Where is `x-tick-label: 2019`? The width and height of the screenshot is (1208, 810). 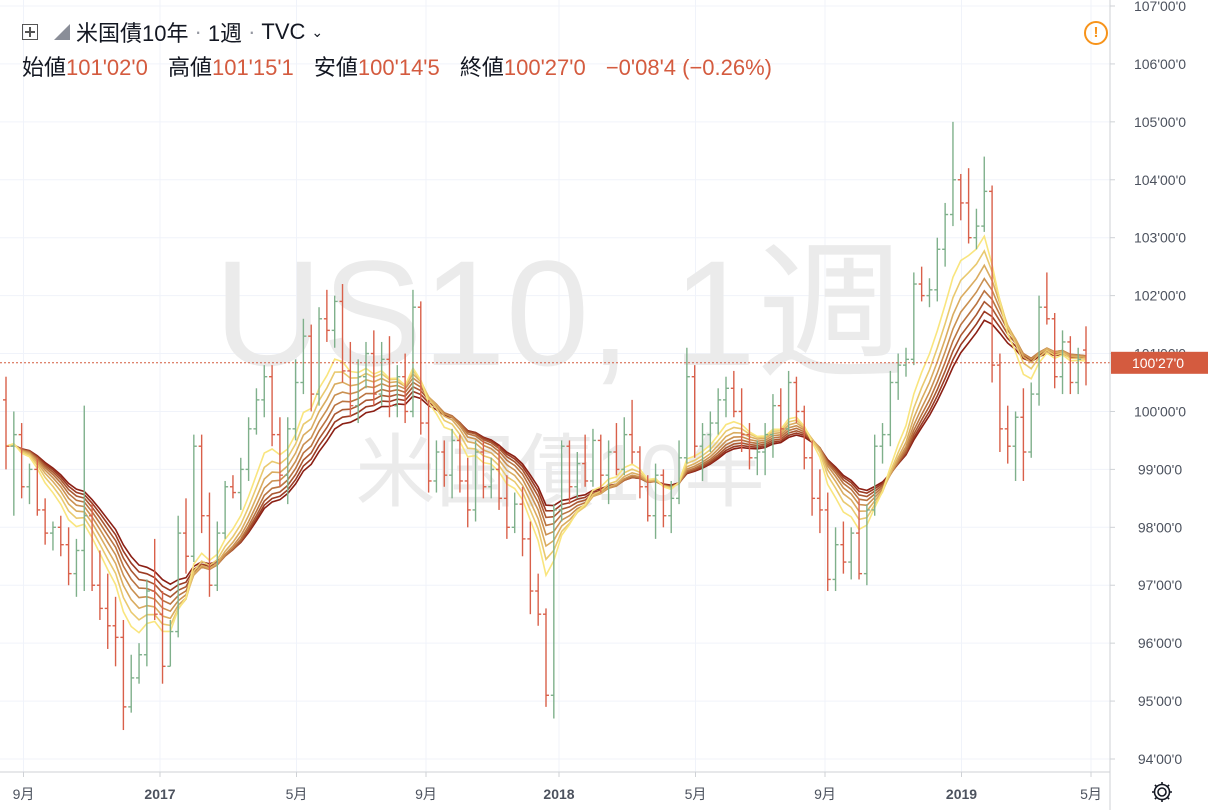 x-tick-label: 2019 is located at coordinates (961, 794).